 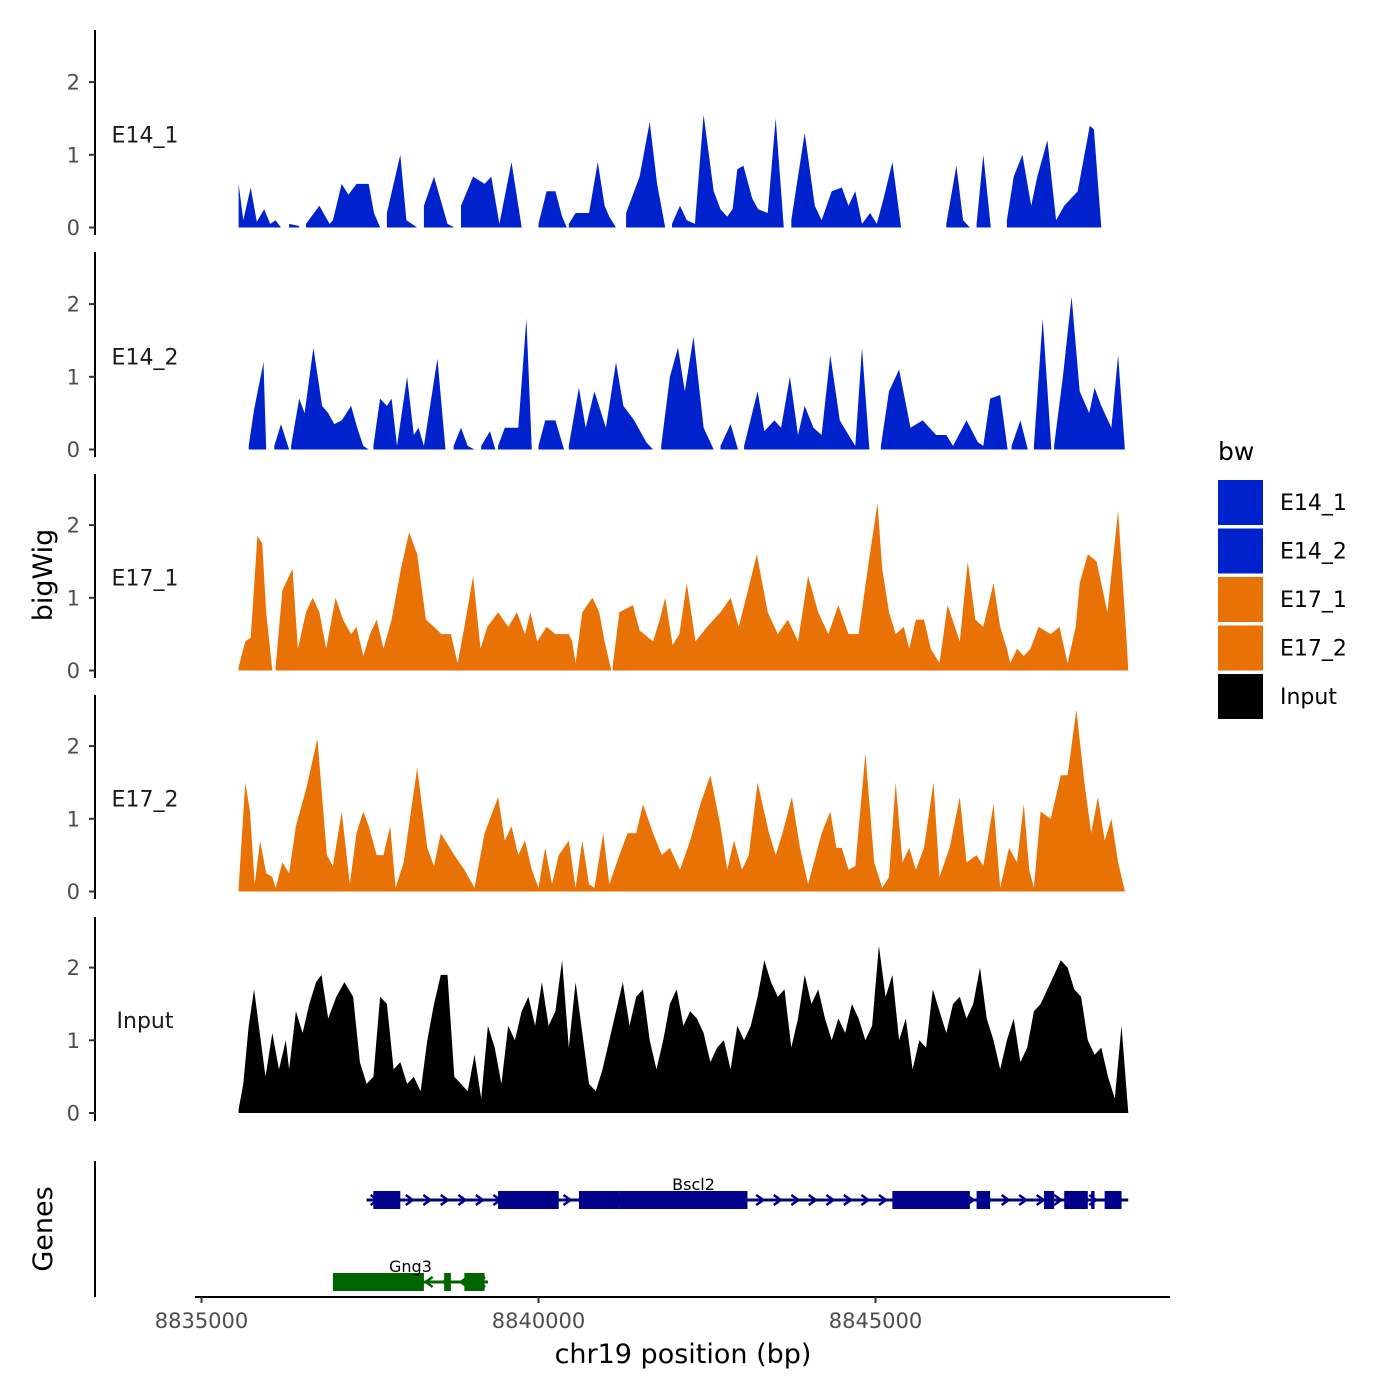 I want to click on x-tick-label: 8845000, so click(x=876, y=1321).